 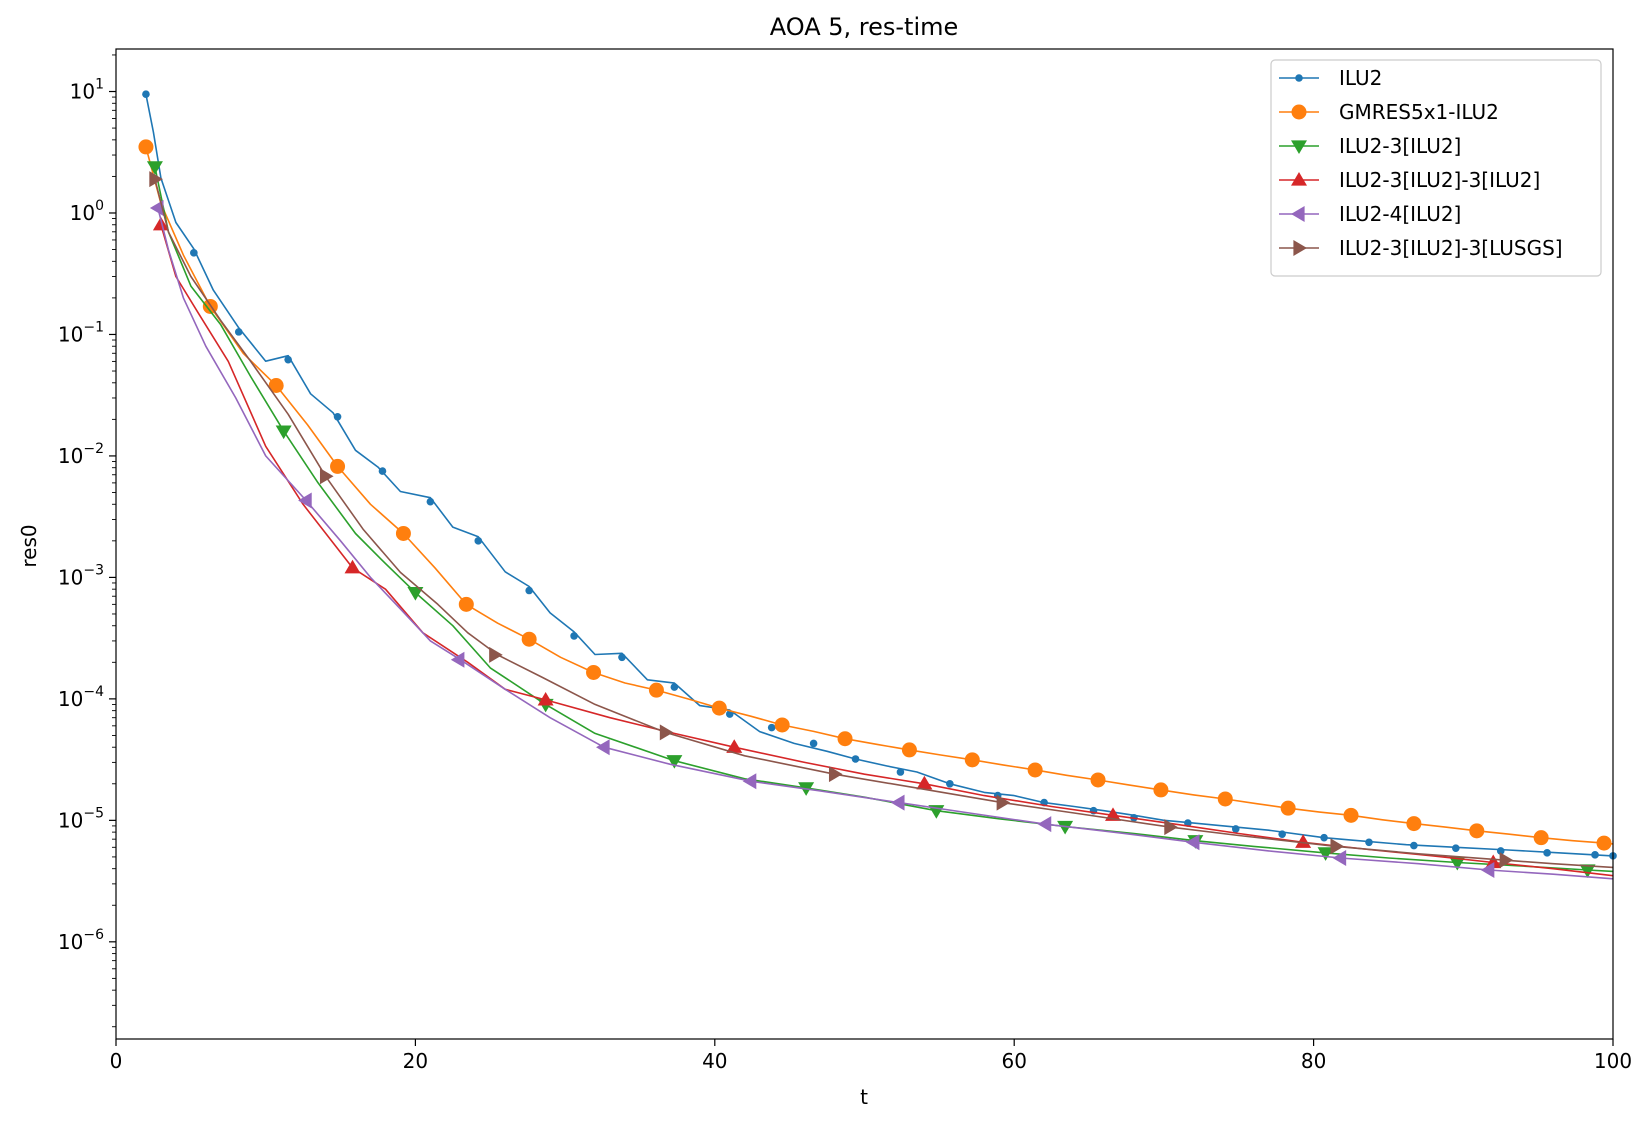 What do you see at coordinates (714, 1061) in the screenshot?
I see `x-tick-label: 40` at bounding box center [714, 1061].